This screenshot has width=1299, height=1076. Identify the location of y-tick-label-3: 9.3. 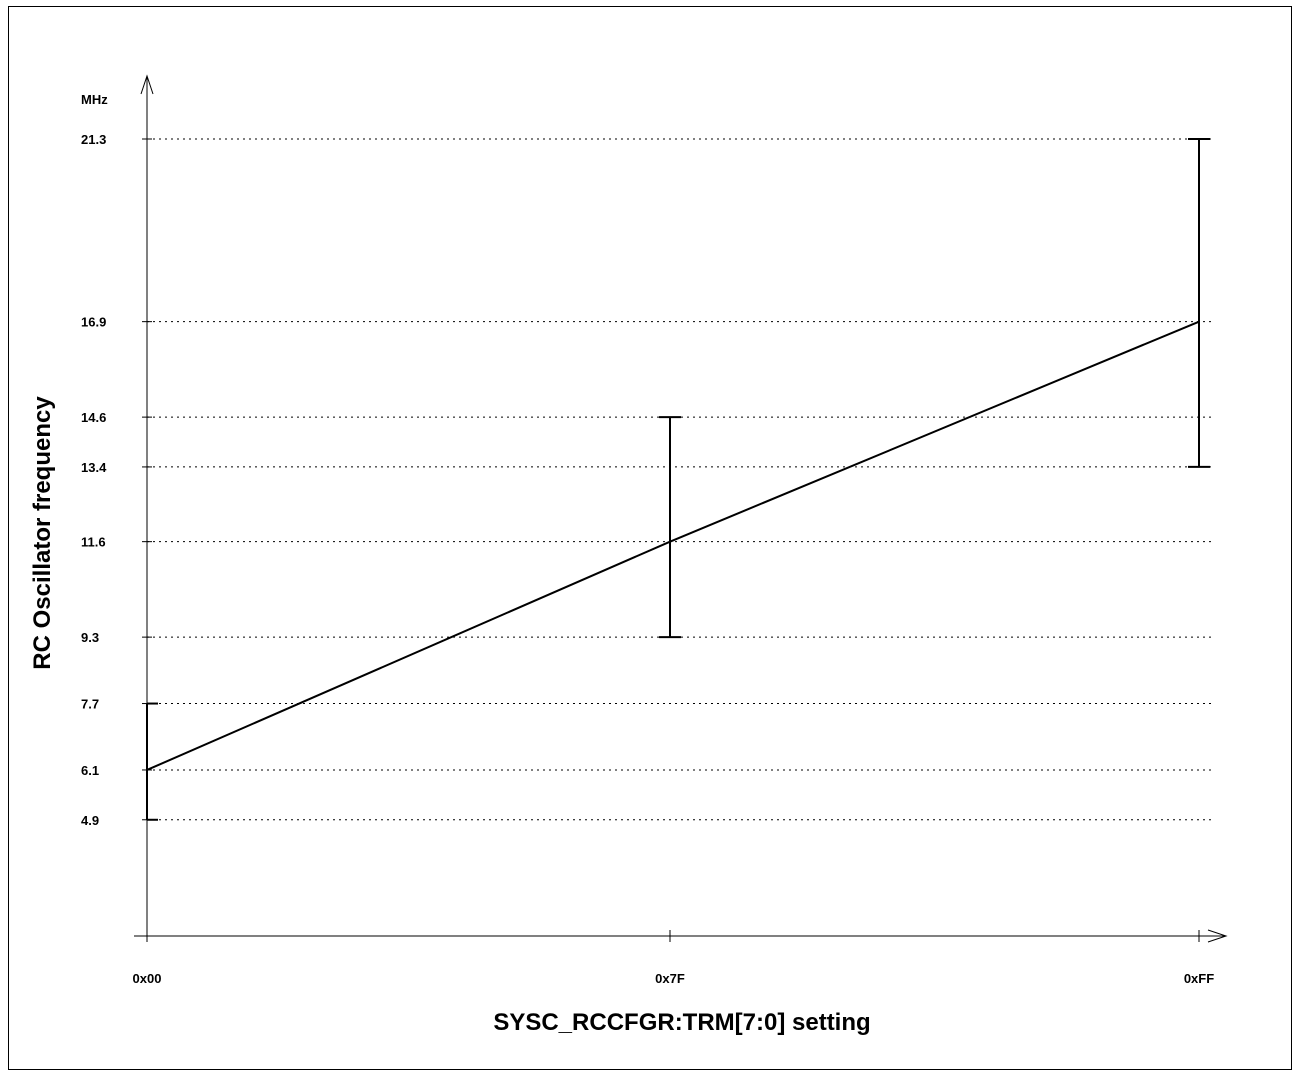
(90, 637).